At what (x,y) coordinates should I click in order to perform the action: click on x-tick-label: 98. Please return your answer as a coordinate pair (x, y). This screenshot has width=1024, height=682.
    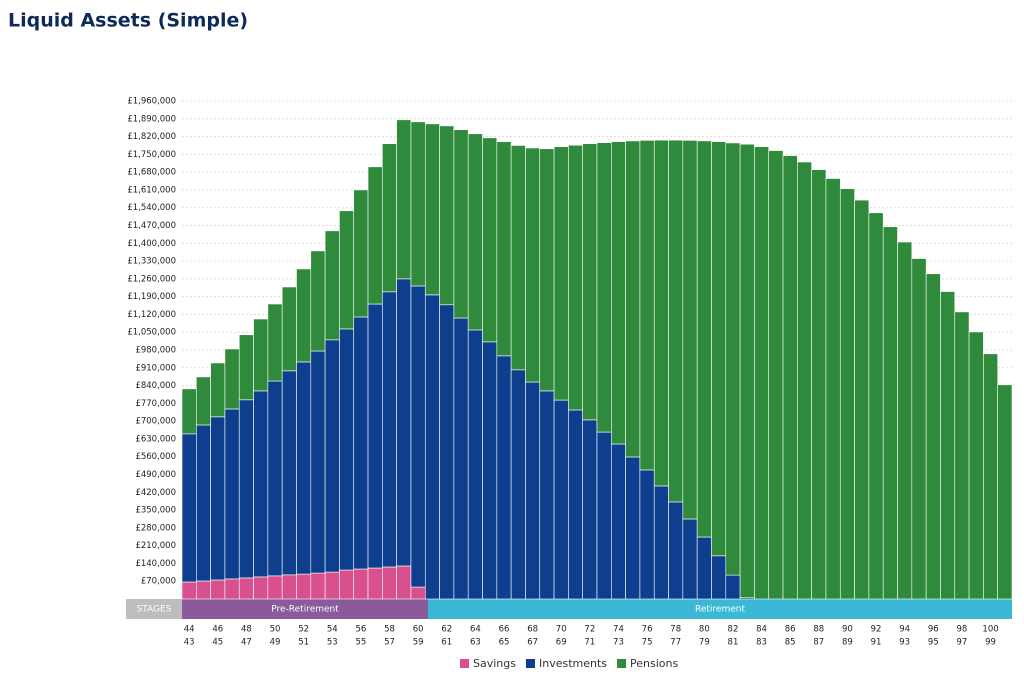
    Looking at the image, I should click on (961, 630).